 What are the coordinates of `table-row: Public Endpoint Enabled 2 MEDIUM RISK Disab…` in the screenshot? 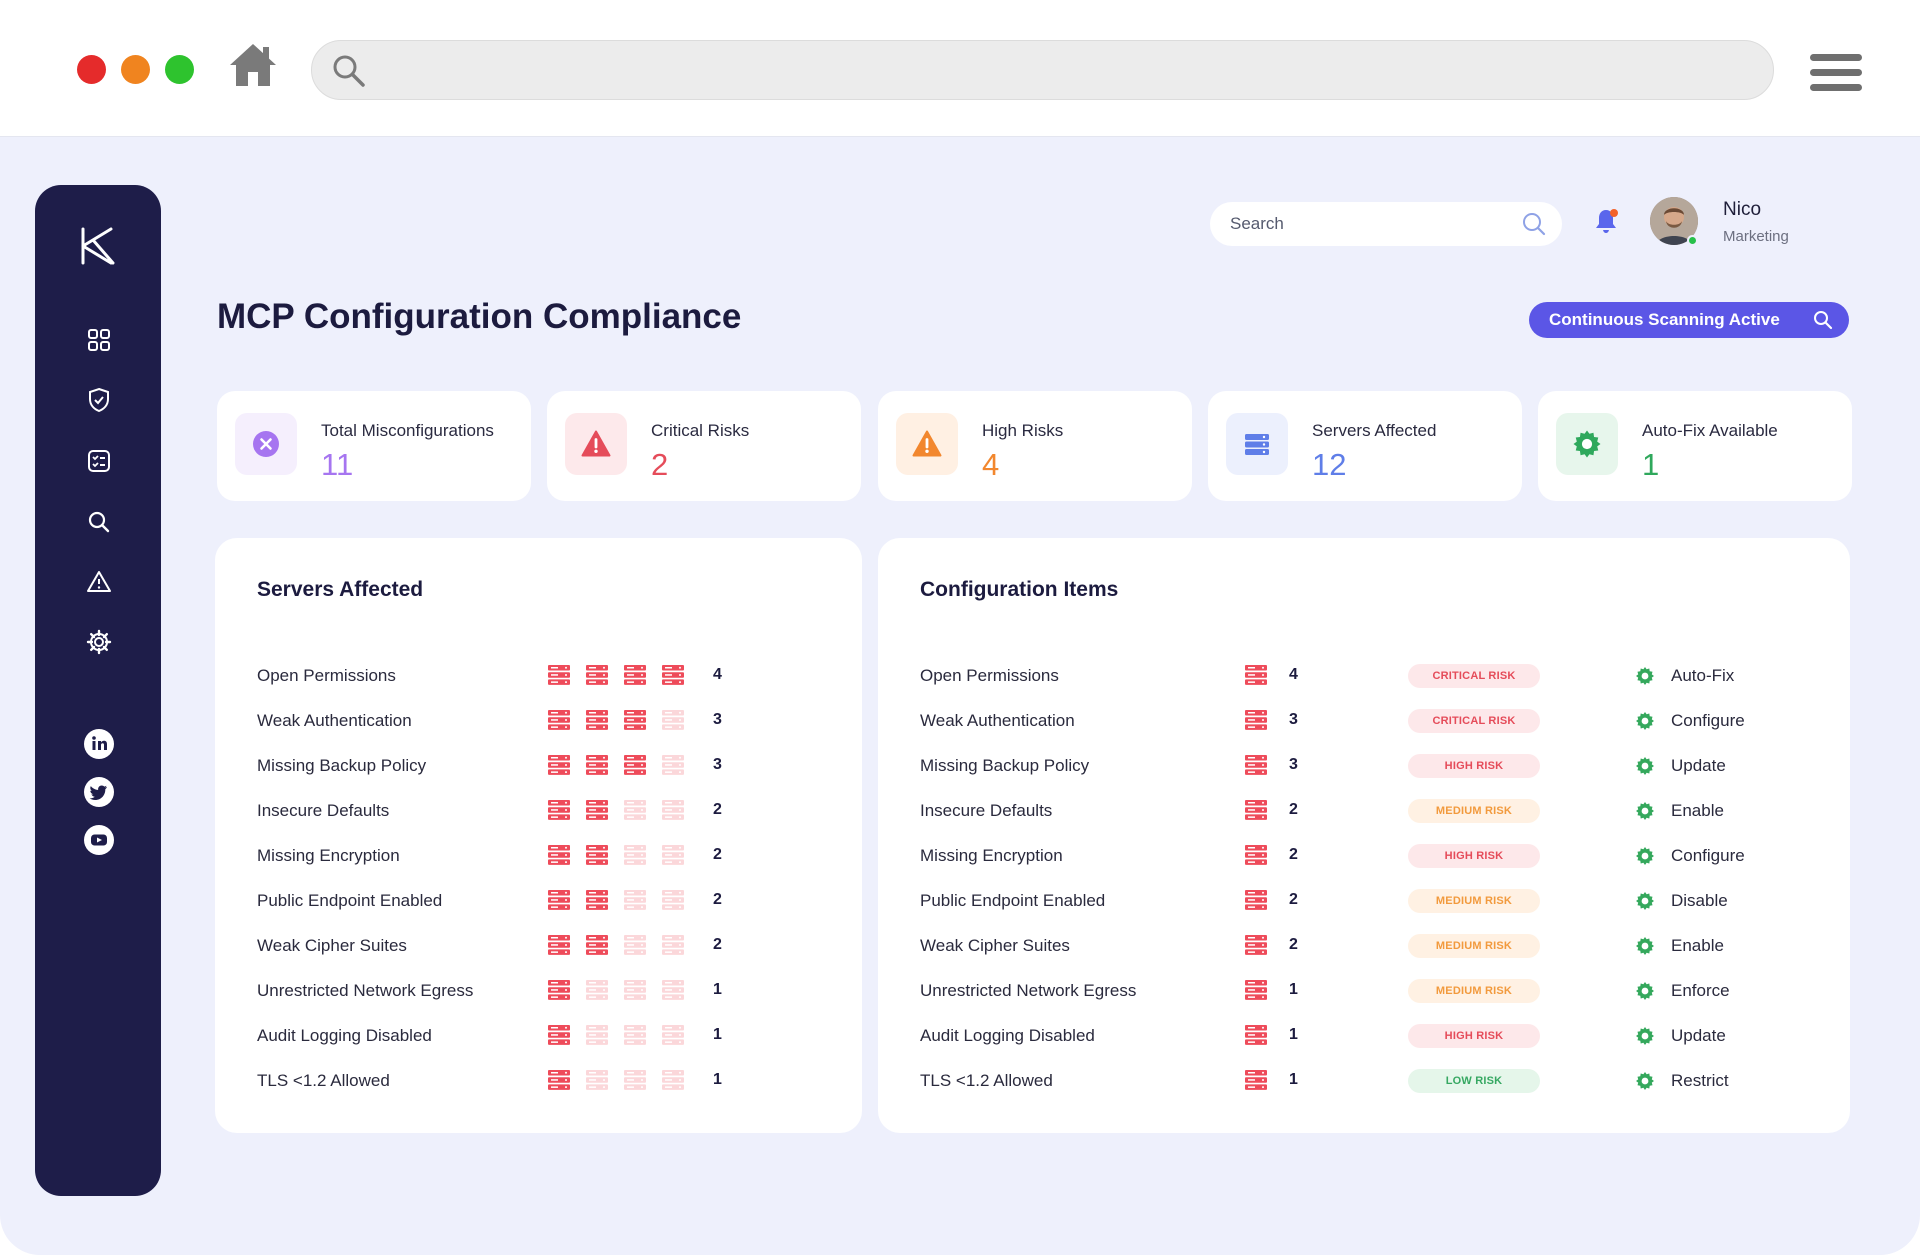 It's located at (1364, 900).